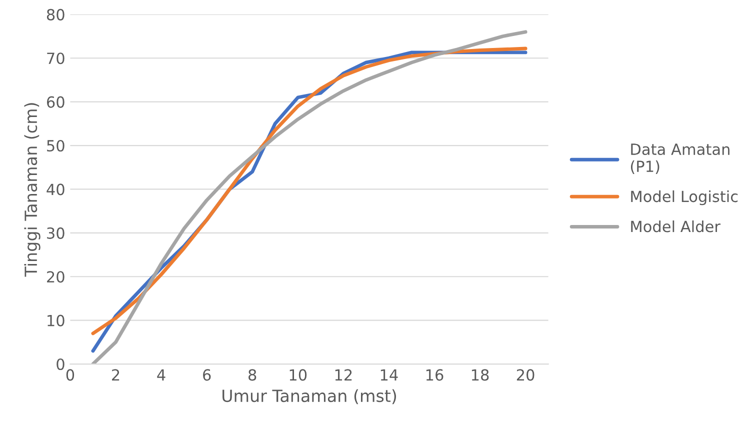 The width and height of the screenshot is (747, 437). I want to click on y-tick-label: 80, so click(55, 14).